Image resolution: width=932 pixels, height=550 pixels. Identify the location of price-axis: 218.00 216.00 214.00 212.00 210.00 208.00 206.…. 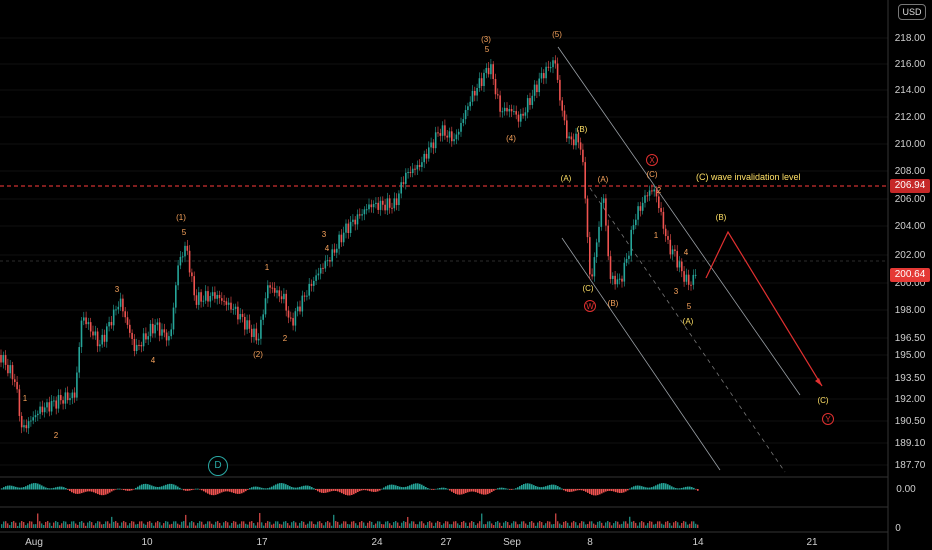
(906, 275).